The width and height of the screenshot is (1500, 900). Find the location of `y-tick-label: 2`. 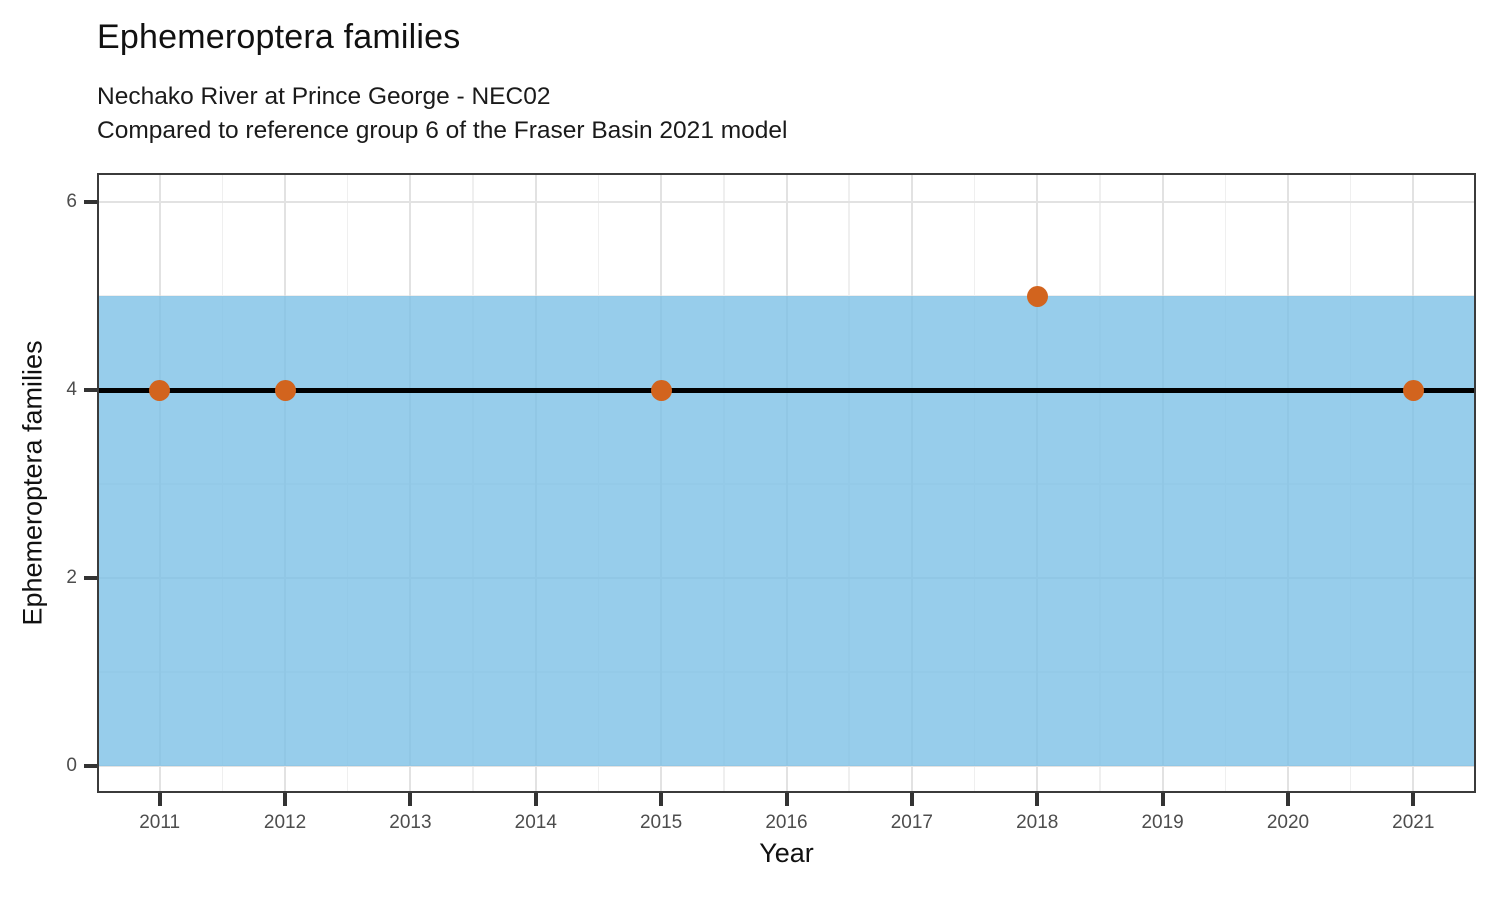

y-tick-label: 2 is located at coordinates (71, 577).